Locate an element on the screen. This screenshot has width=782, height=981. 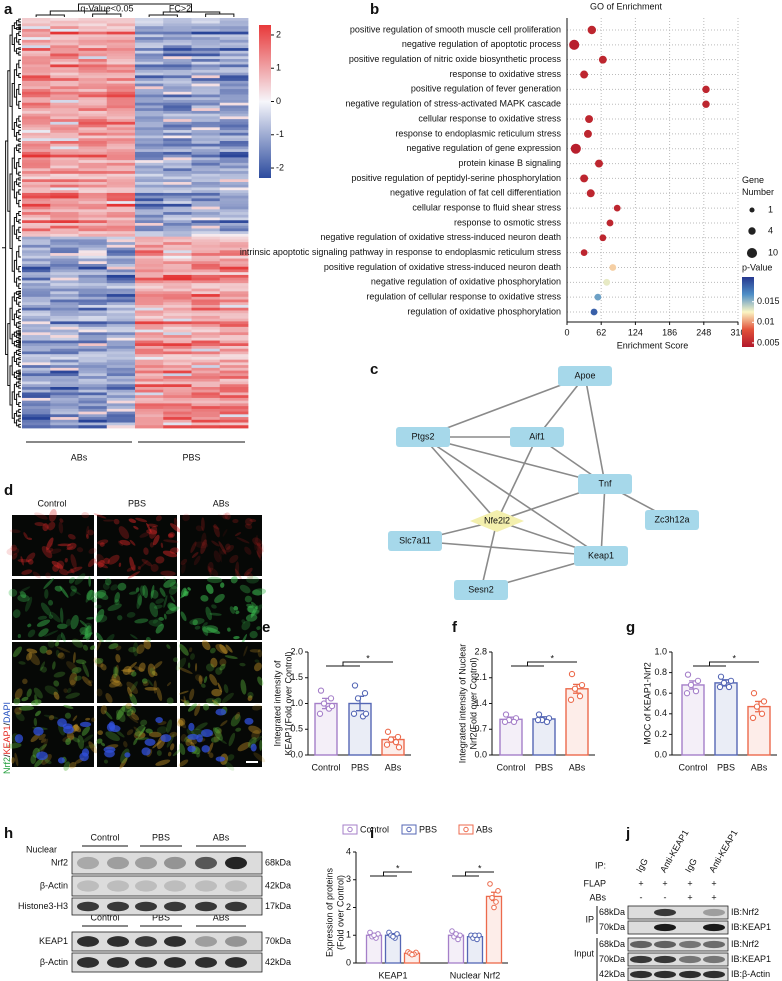
significance: * is located at coordinates (552, 658).